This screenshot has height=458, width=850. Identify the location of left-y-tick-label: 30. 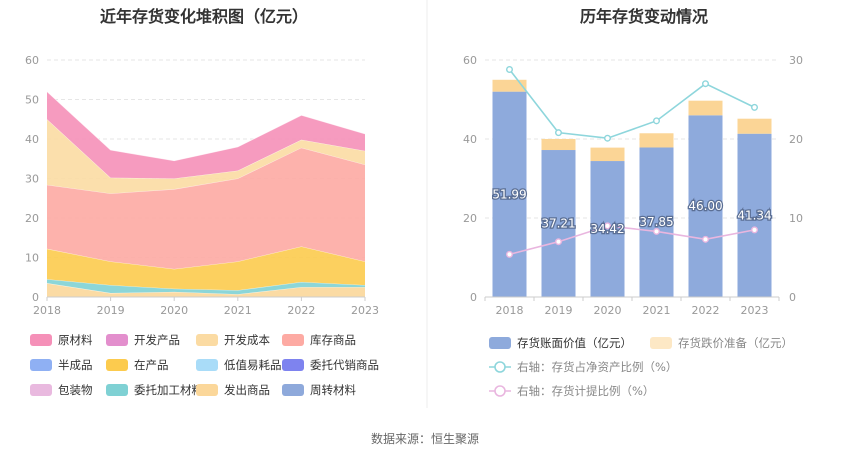
(32, 179).